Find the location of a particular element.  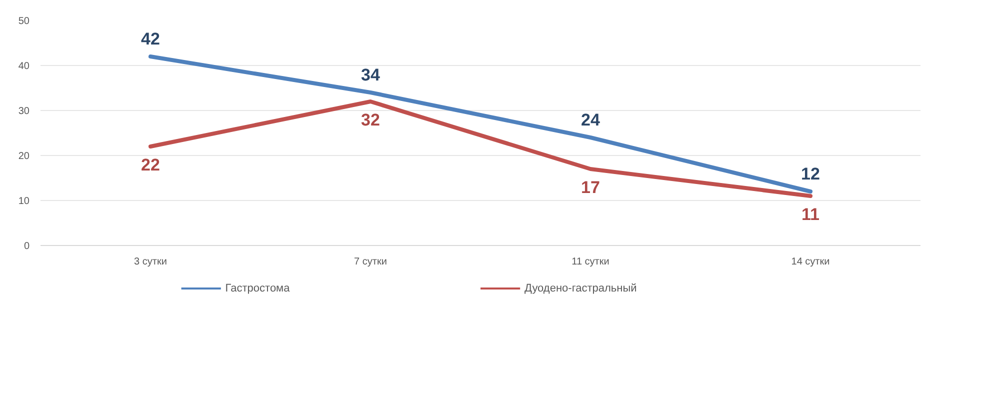

y-tick-label: 50 is located at coordinates (24, 21).